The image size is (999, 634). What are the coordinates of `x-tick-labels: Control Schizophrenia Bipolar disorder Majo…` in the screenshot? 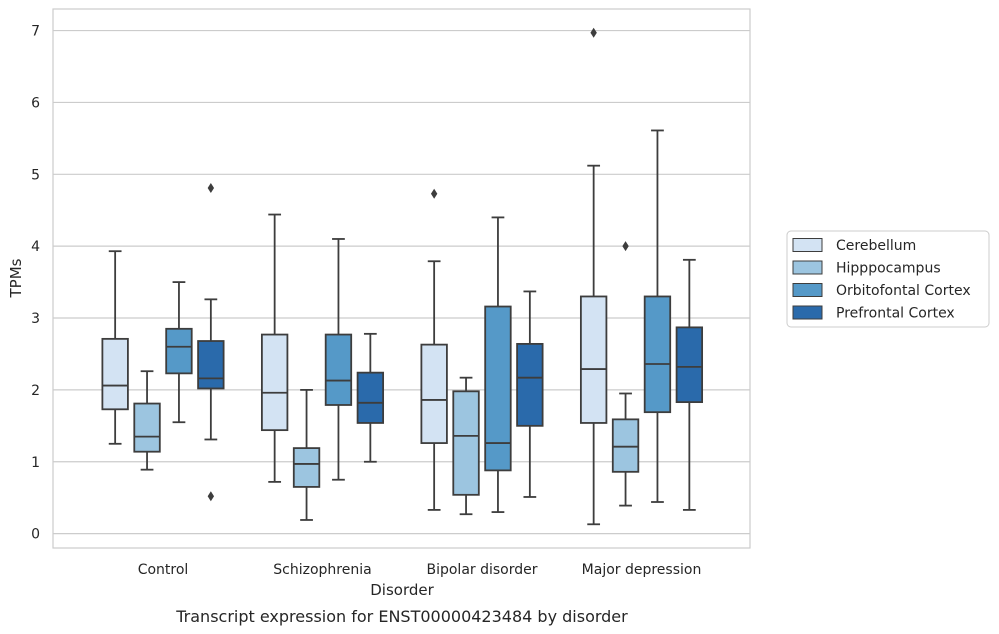 It's located at (420, 570).